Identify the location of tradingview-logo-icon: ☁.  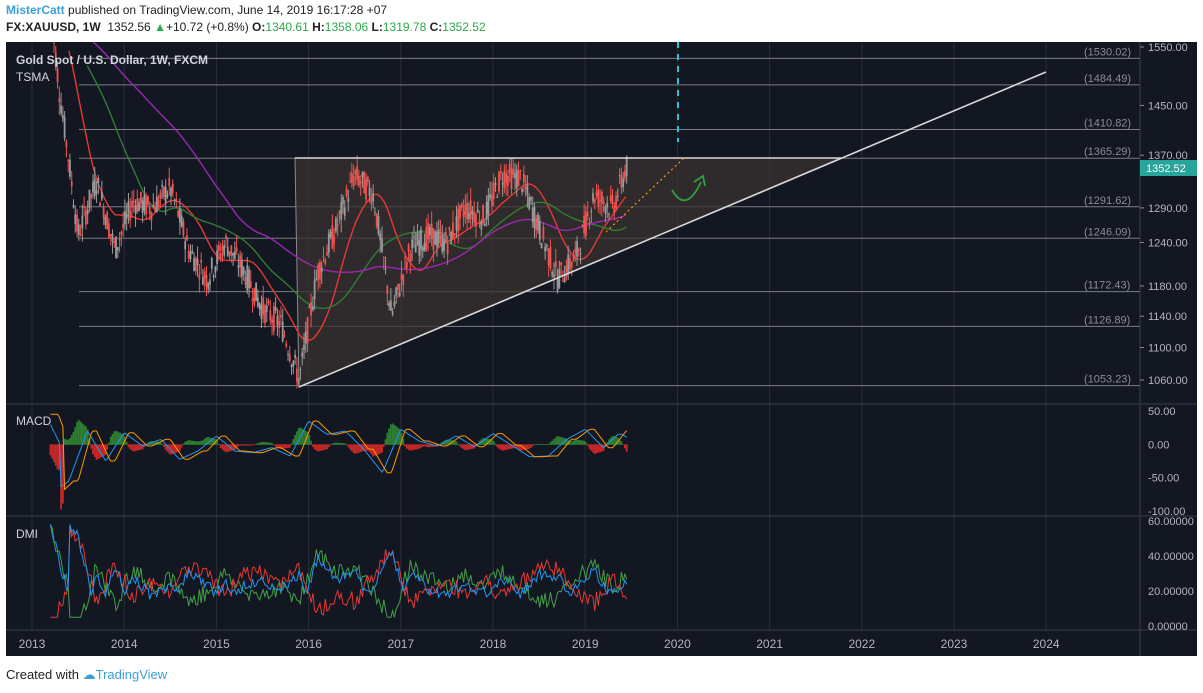
(89, 674).